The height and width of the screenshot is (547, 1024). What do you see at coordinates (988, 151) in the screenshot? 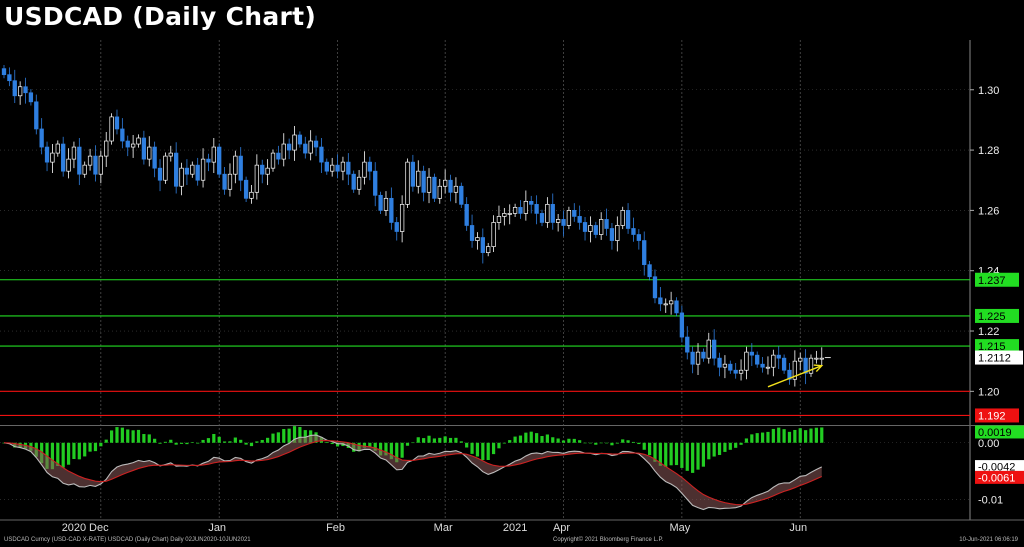
I see `y-tick-label: 1.28` at bounding box center [988, 151].